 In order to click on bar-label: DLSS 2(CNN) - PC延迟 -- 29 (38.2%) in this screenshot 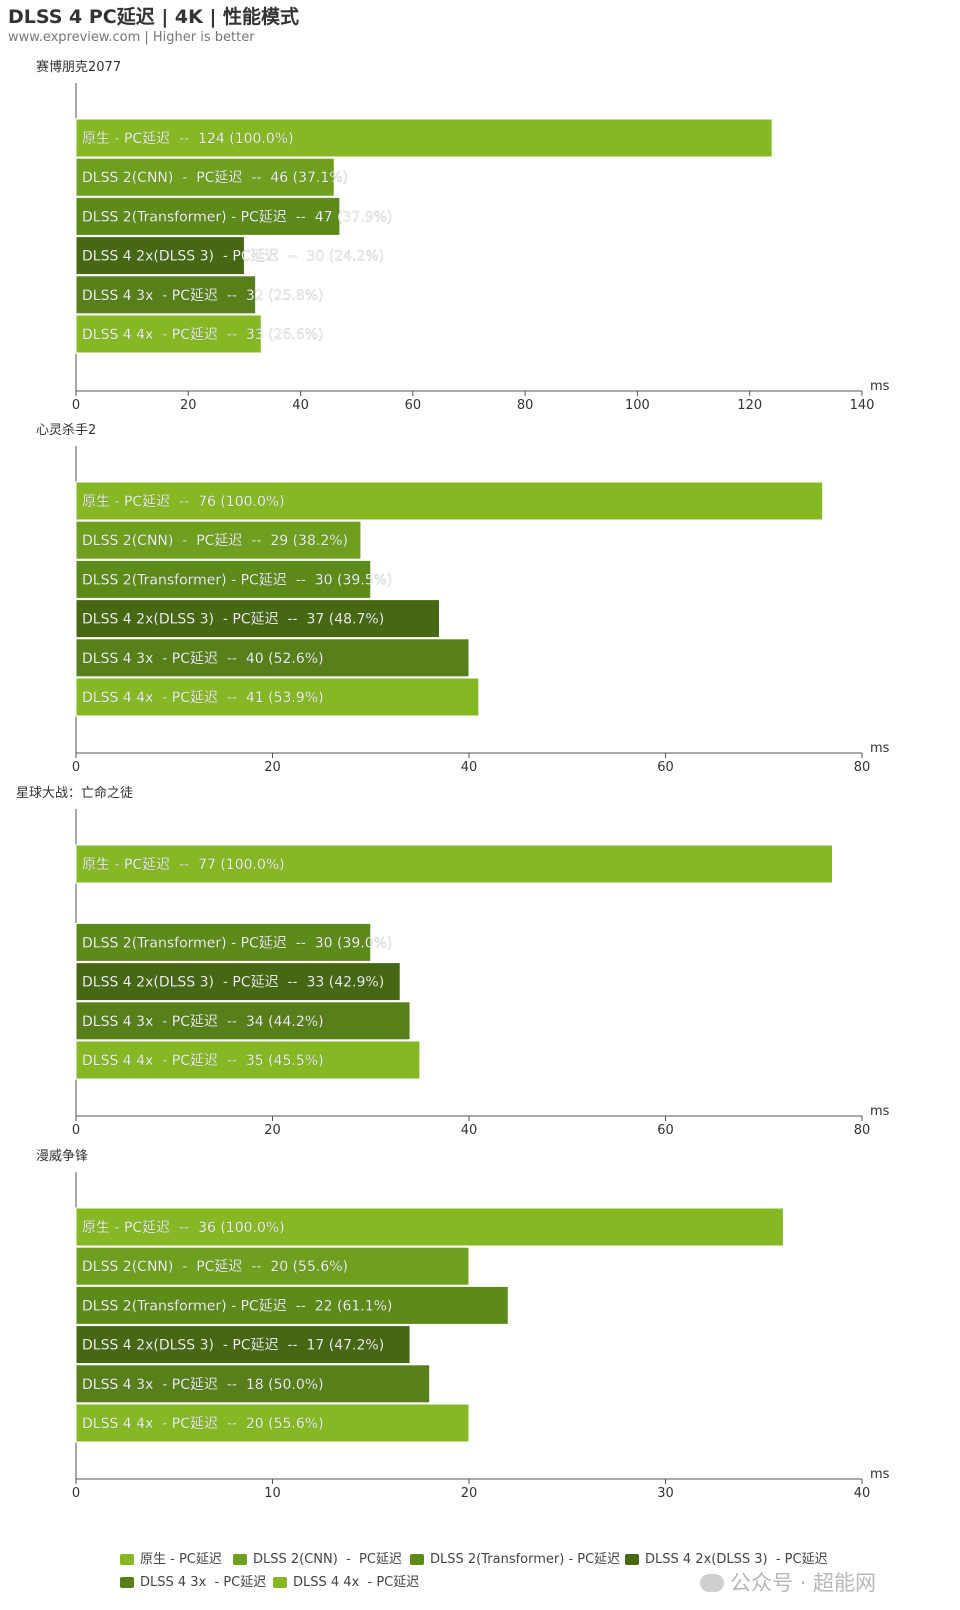, I will do `click(215, 541)`.